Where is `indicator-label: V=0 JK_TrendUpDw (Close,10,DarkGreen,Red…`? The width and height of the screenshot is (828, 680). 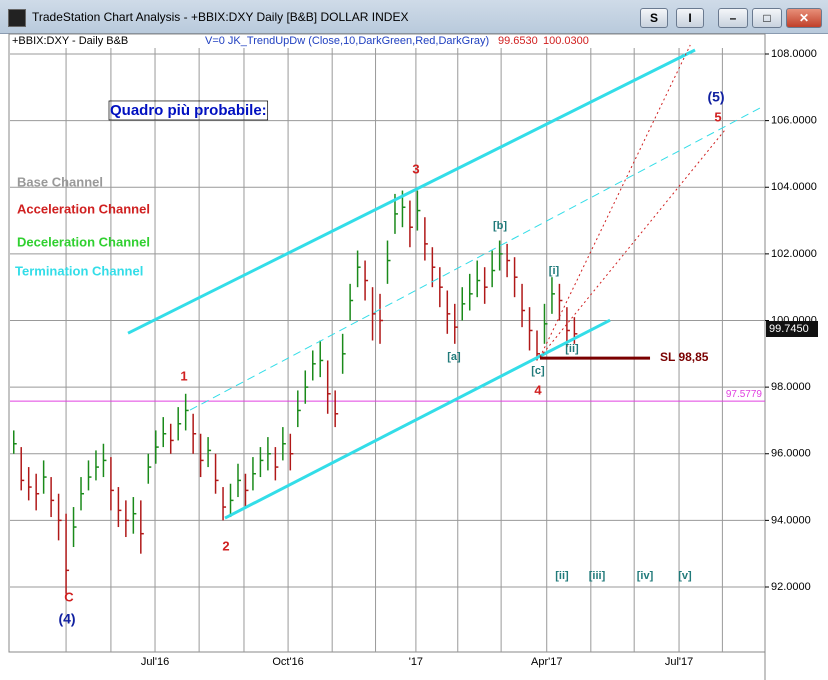
indicator-label: V=0 JK_TrendUpDw (Close,10,DarkGreen,Red… is located at coordinates (347, 41).